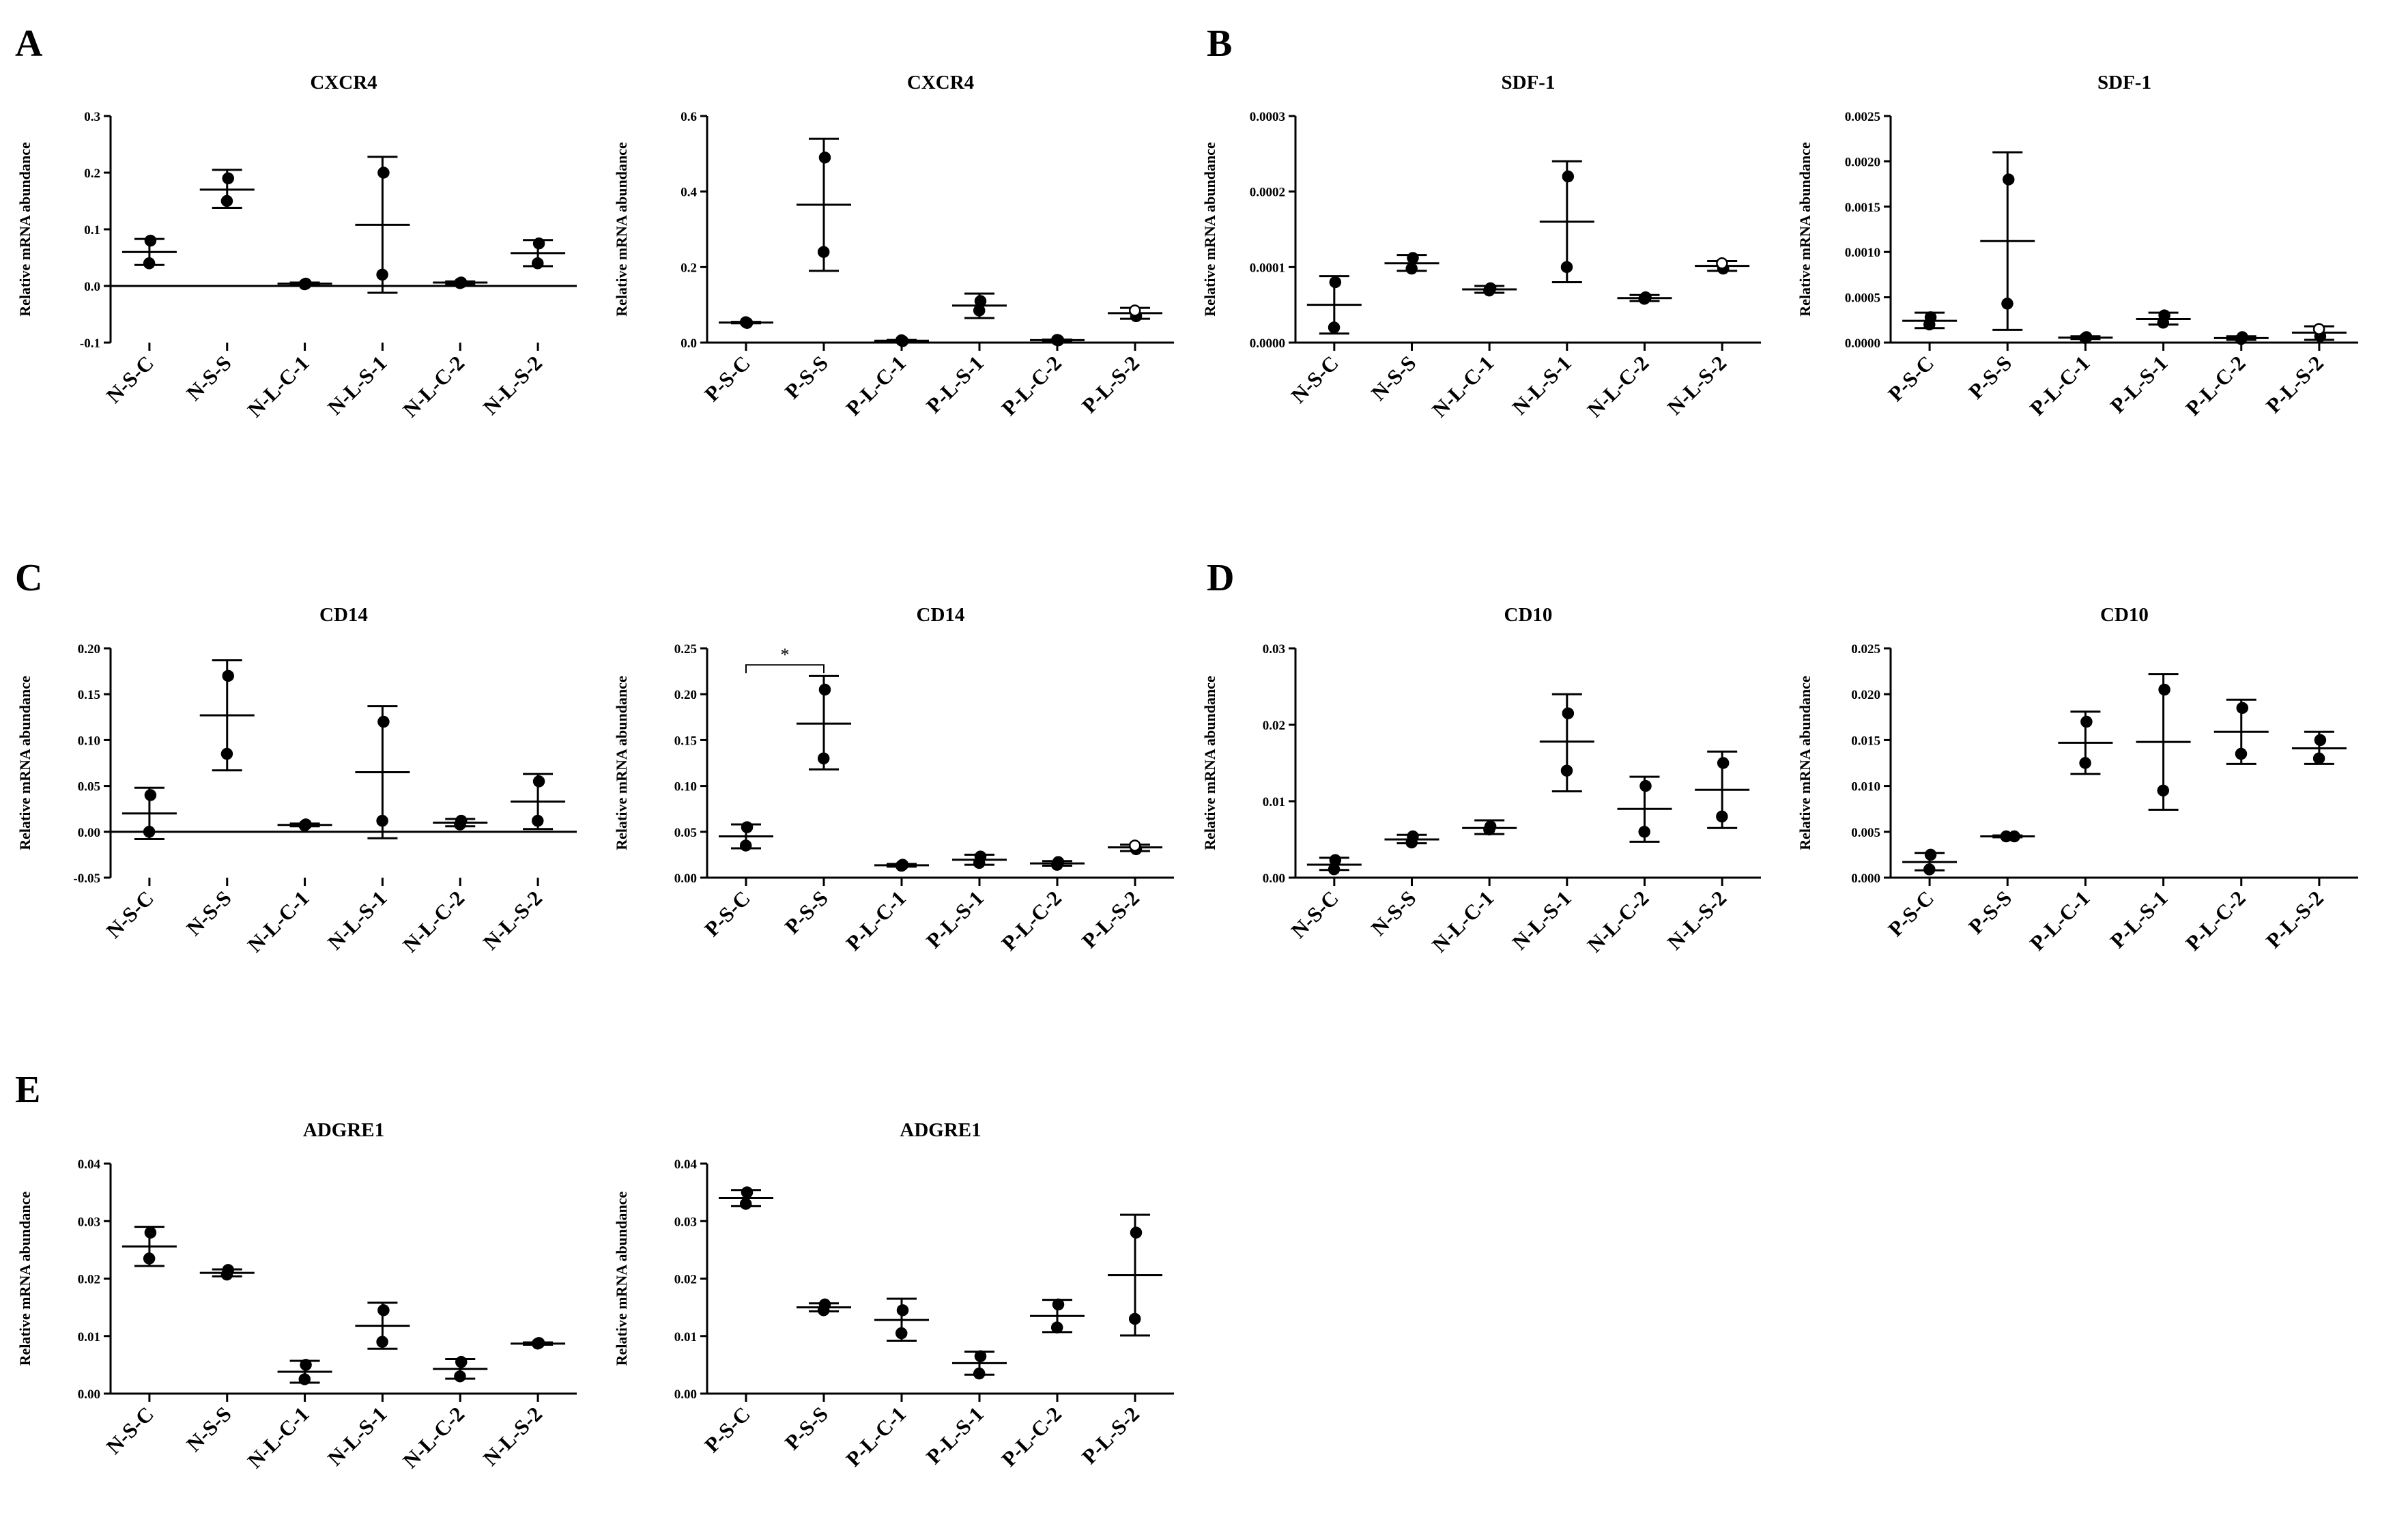 The image size is (2408, 1526). I want to click on y-tick-label: 0.000, so click(1865, 879).